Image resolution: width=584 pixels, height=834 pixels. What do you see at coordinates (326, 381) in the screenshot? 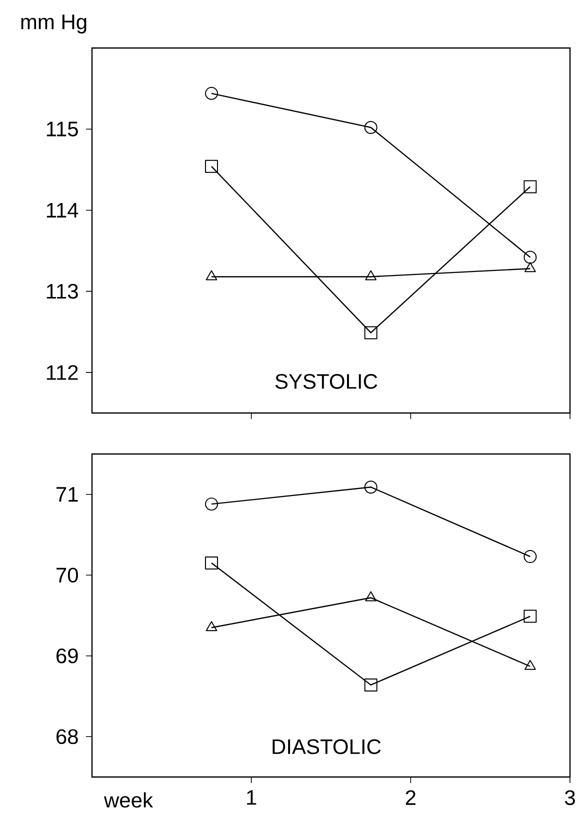
I see `text: SYSTOLIC` at bounding box center [326, 381].